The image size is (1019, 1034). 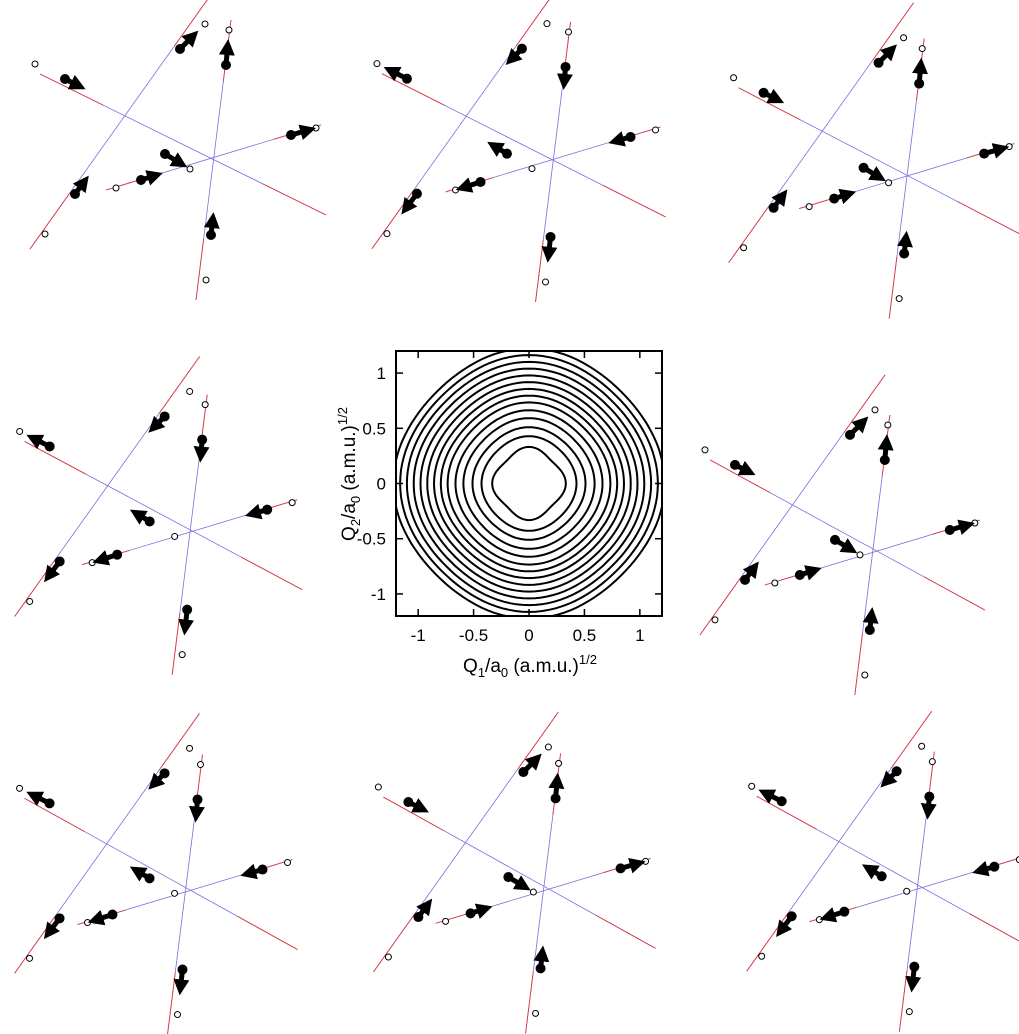 What do you see at coordinates (371, 539) in the screenshot?
I see `y-tick-label: -0.5` at bounding box center [371, 539].